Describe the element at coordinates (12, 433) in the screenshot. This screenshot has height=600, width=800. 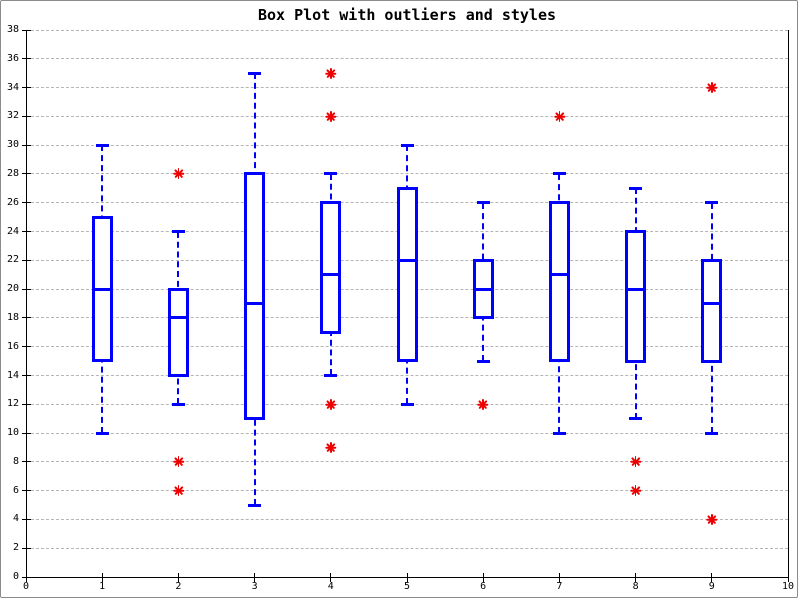
I see `y-tick-label: 10` at that location.